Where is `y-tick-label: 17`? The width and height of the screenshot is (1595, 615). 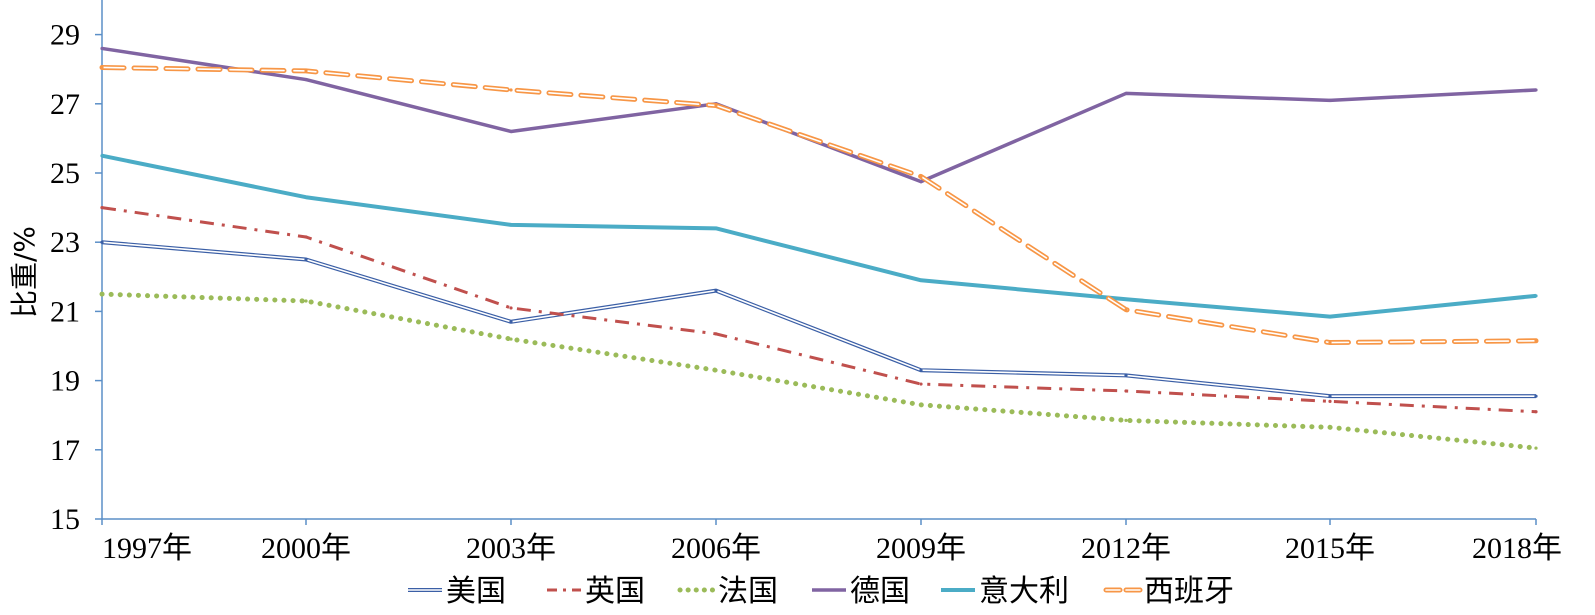
y-tick-label: 17 is located at coordinates (65, 450).